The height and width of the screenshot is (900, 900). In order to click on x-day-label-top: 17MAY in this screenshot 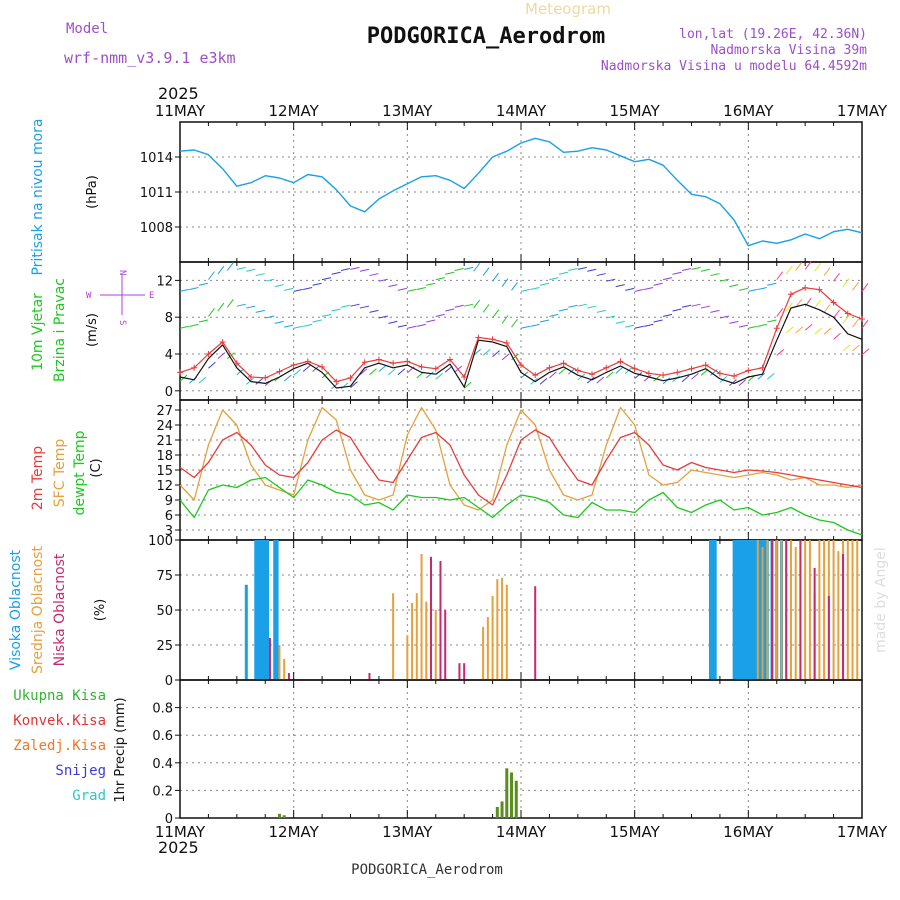, I will do `click(862, 111)`.